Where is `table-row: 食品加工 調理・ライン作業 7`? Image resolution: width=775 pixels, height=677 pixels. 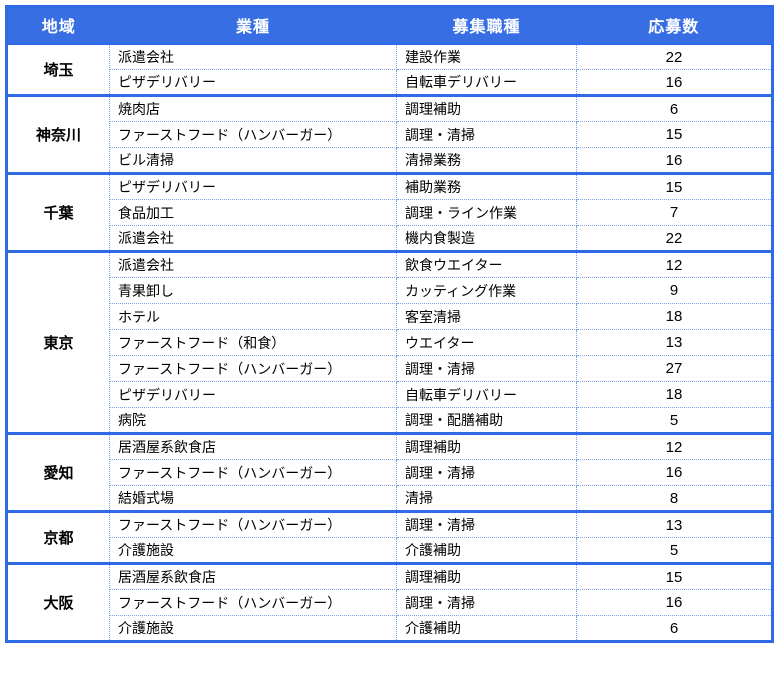 table-row: 食品加工 調理・ライン作業 7 is located at coordinates (390, 212).